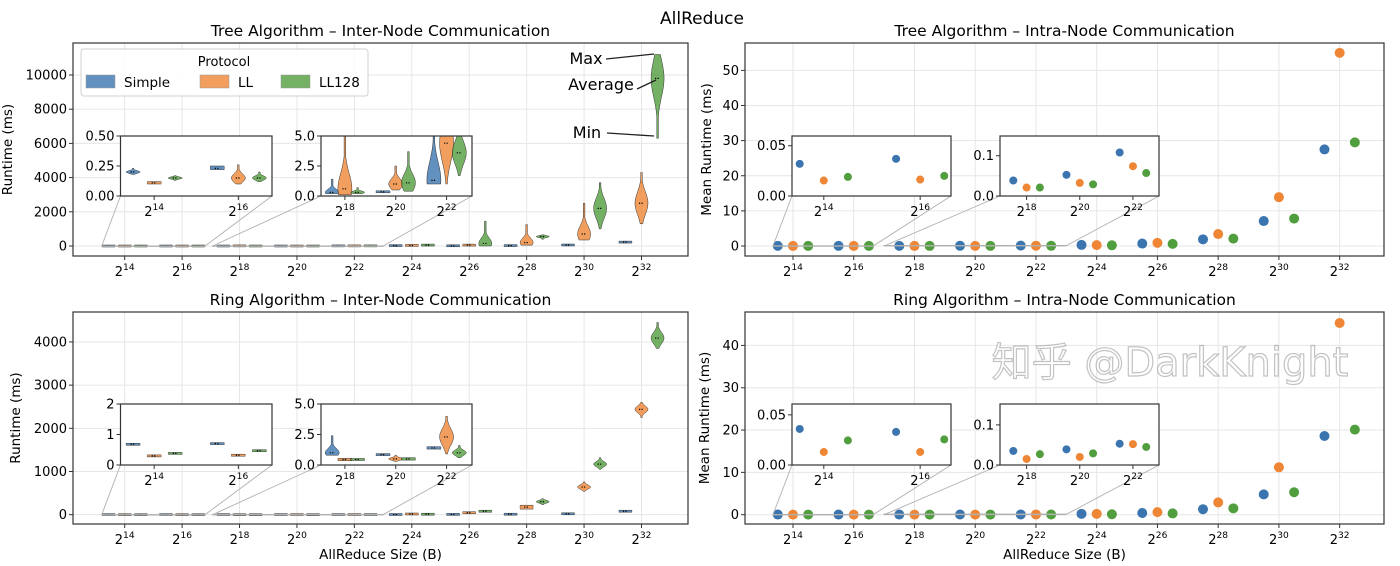 This screenshot has width=1400, height=566. I want to click on x-tick-label: 222, so click(447, 480).